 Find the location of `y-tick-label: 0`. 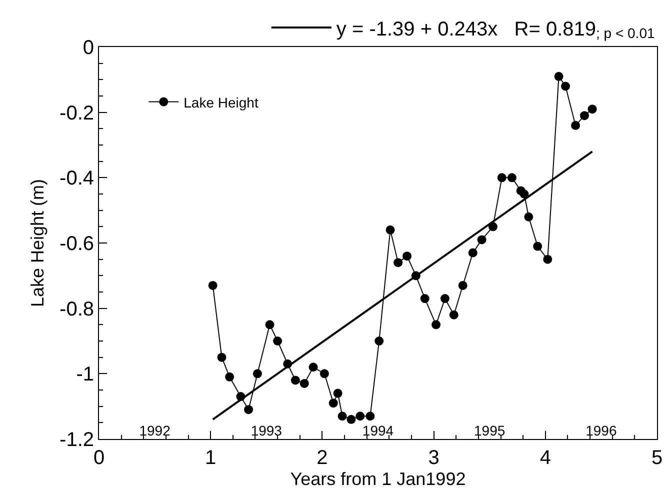

y-tick-label: 0 is located at coordinates (88, 48).